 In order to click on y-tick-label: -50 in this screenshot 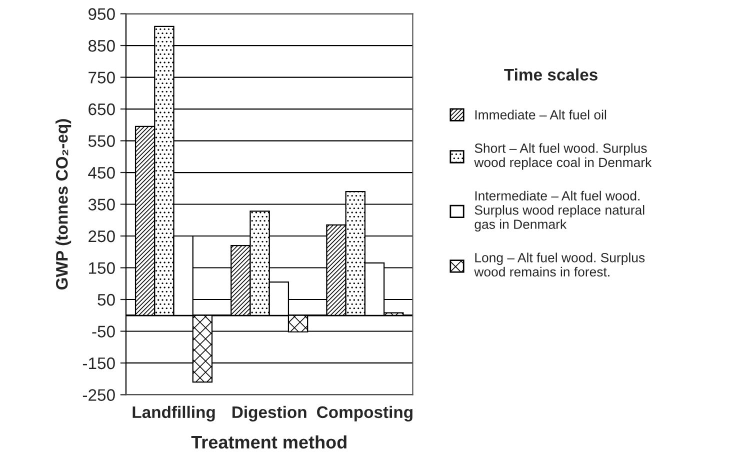, I will do `click(103, 332)`.